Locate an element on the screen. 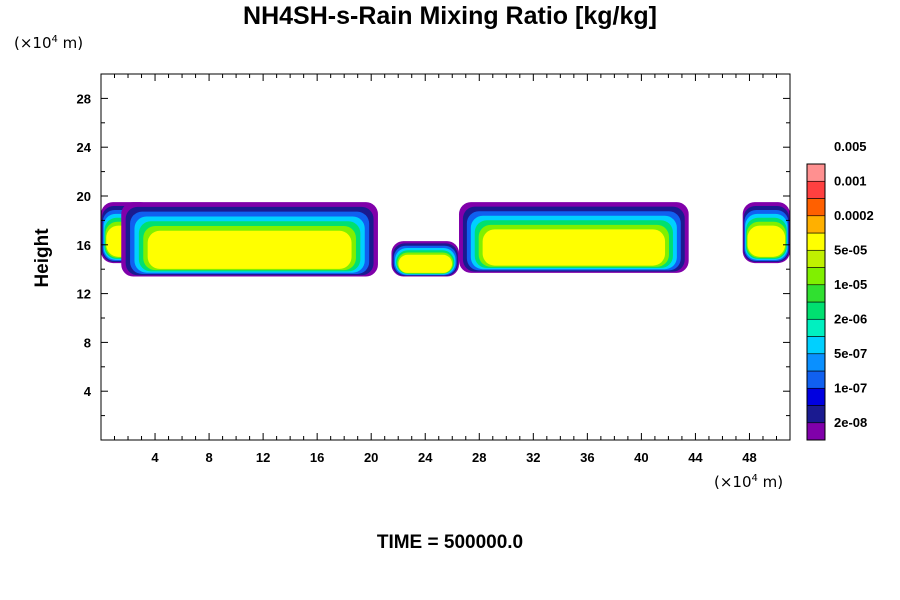 The width and height of the screenshot is (900, 600). colorbar-label: 2e-06 is located at coordinates (850, 318).